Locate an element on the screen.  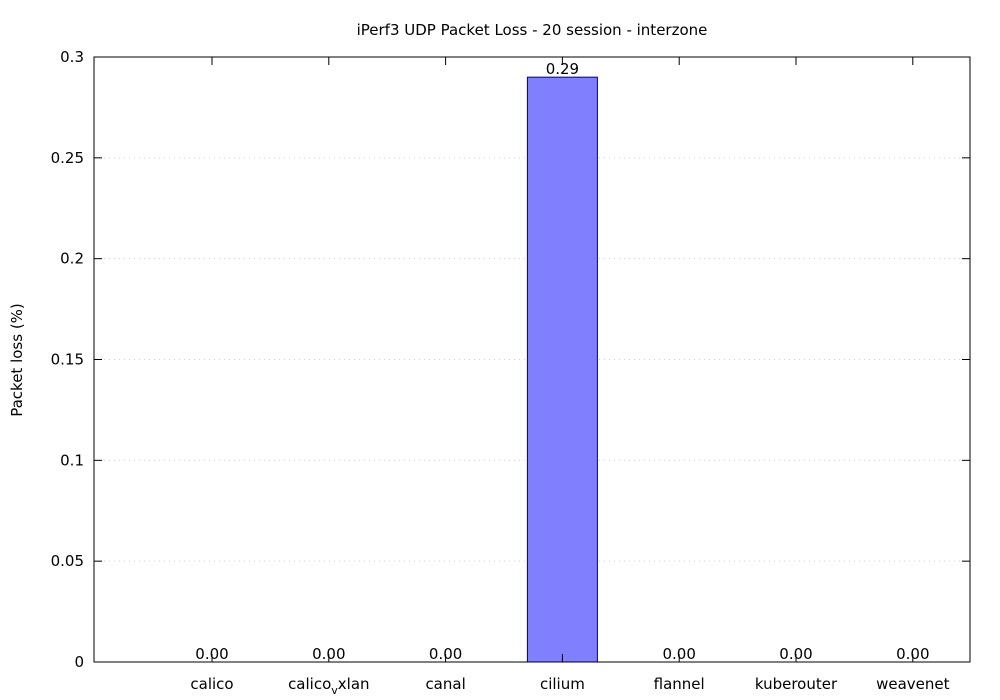
x-tick-label: flannel is located at coordinates (679, 684).